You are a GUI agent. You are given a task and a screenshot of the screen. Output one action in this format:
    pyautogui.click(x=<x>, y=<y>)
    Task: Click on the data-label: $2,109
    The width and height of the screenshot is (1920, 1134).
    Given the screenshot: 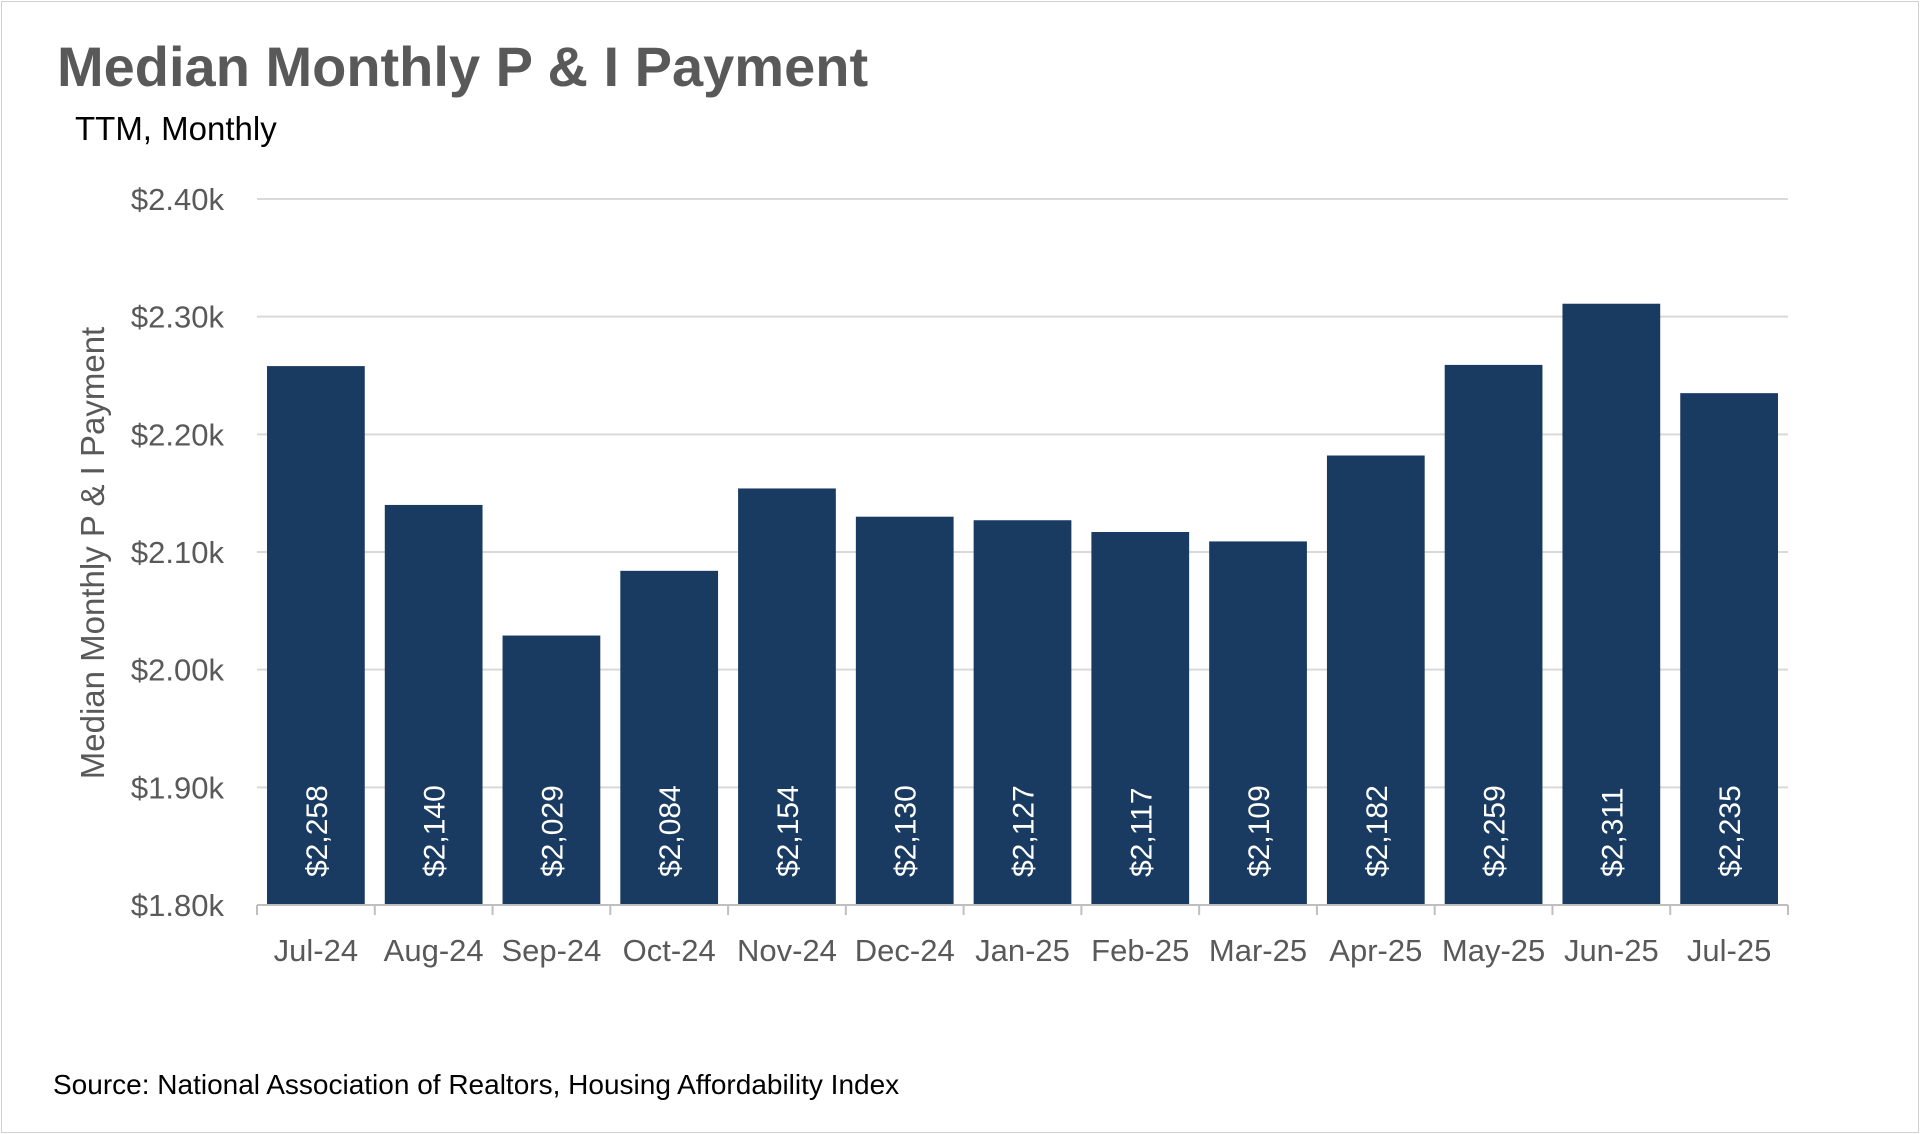 What is the action you would take?
    pyautogui.click(x=1259, y=831)
    